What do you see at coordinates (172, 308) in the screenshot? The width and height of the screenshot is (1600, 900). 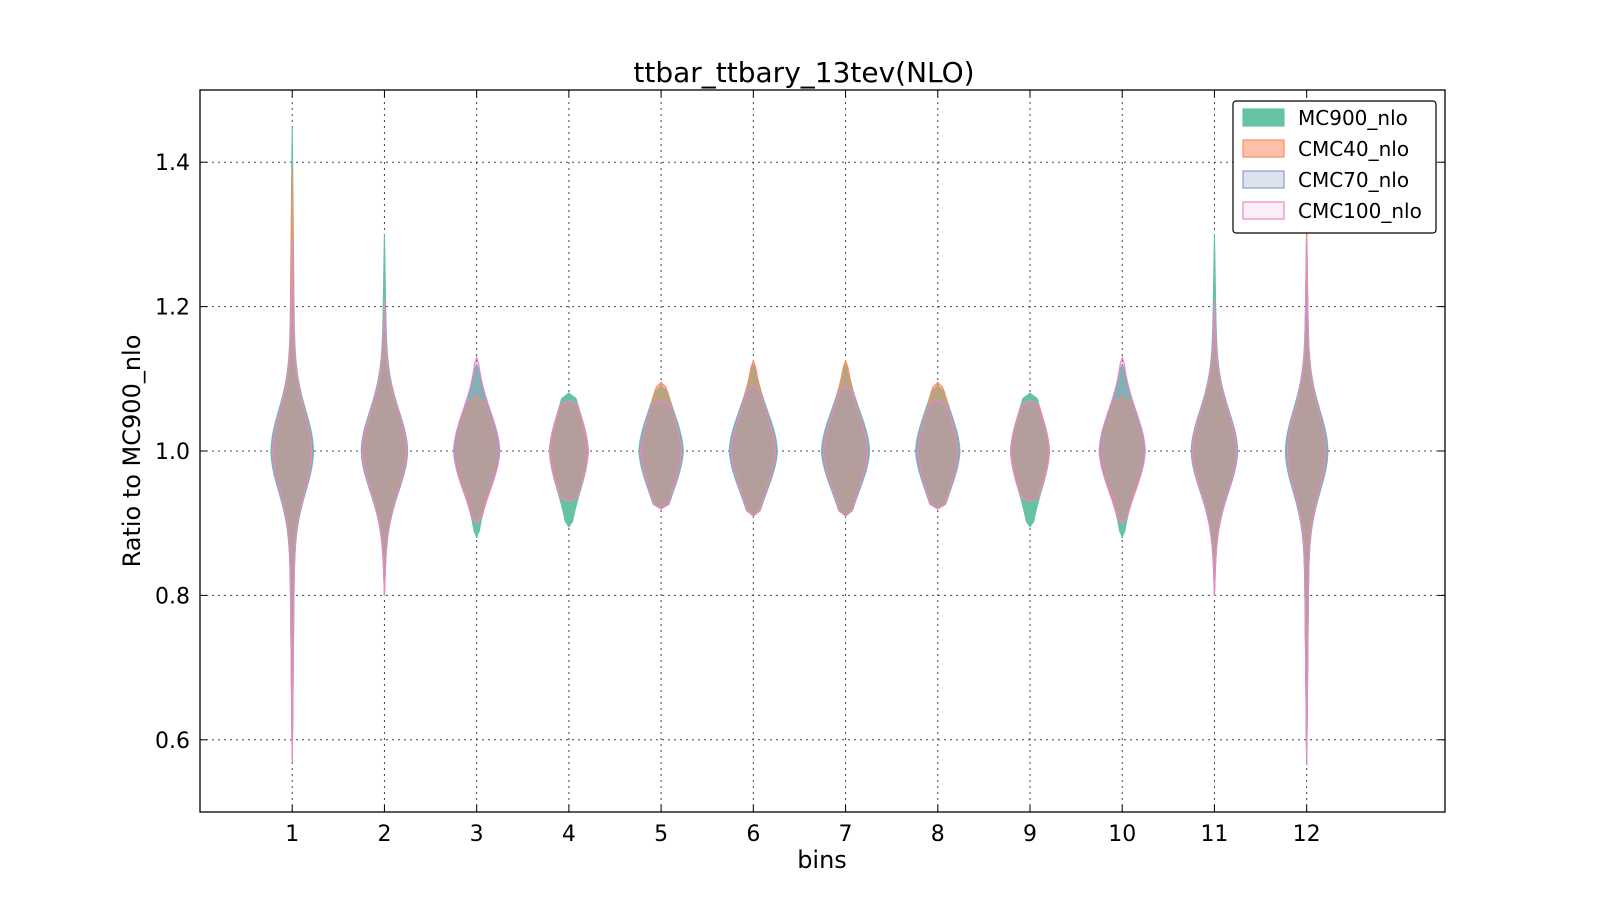 I see `y-tick-label: 1.2` at bounding box center [172, 308].